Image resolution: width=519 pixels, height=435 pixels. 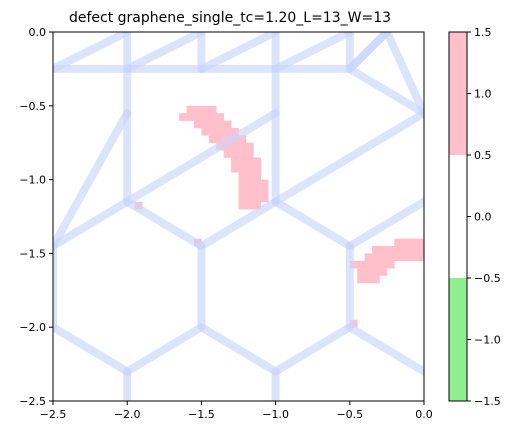 What do you see at coordinates (275, 414) in the screenshot?
I see `x-tick-label: −1.0` at bounding box center [275, 414].